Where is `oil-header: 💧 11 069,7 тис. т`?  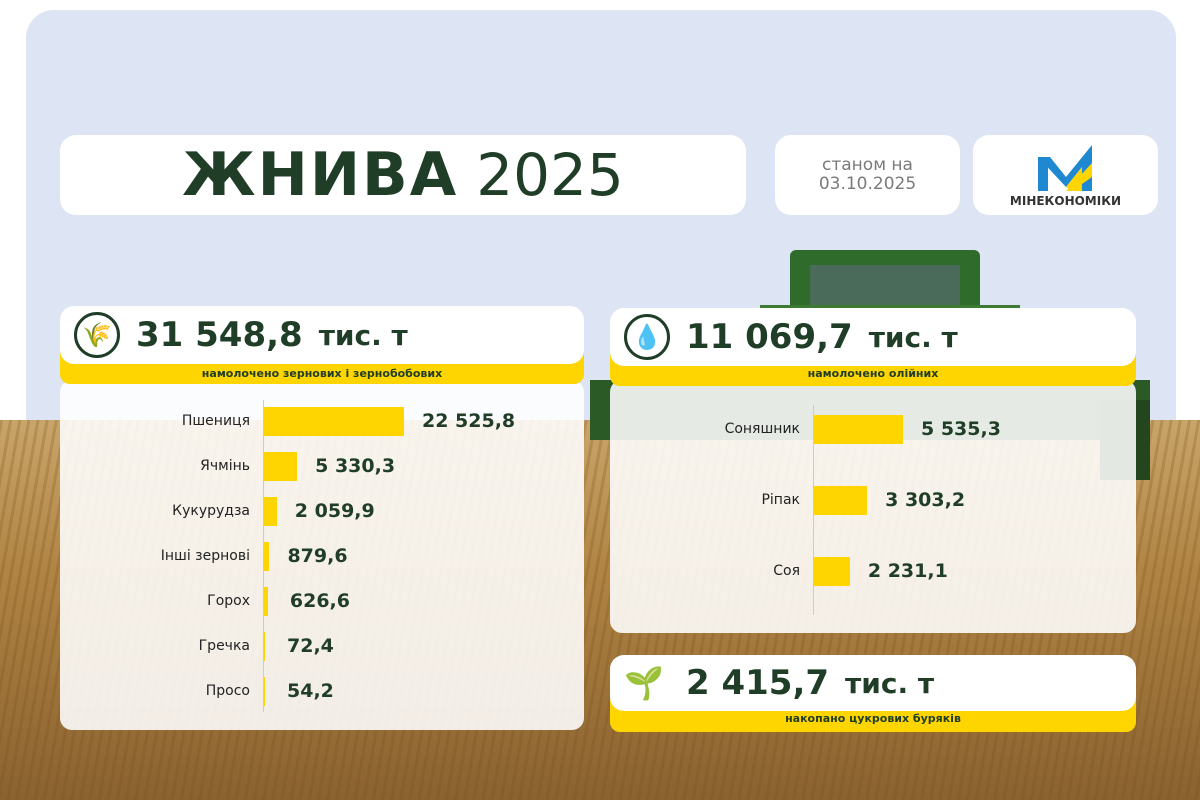
oil-header: 💧 11 069,7 тис. т is located at coordinates (873, 337).